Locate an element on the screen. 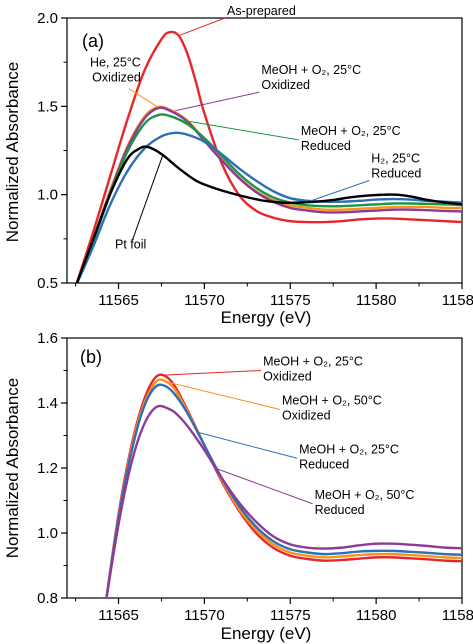 The image size is (473, 644). annotation-label: H₂, 25°C is located at coordinates (395, 159).